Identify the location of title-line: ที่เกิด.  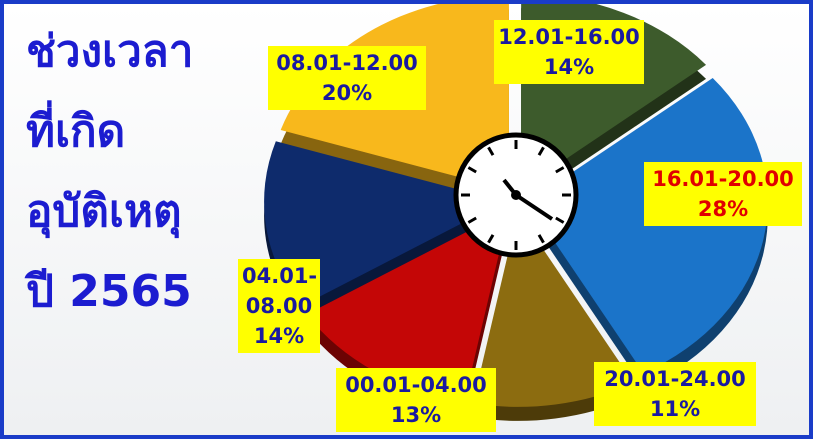
(75, 128).